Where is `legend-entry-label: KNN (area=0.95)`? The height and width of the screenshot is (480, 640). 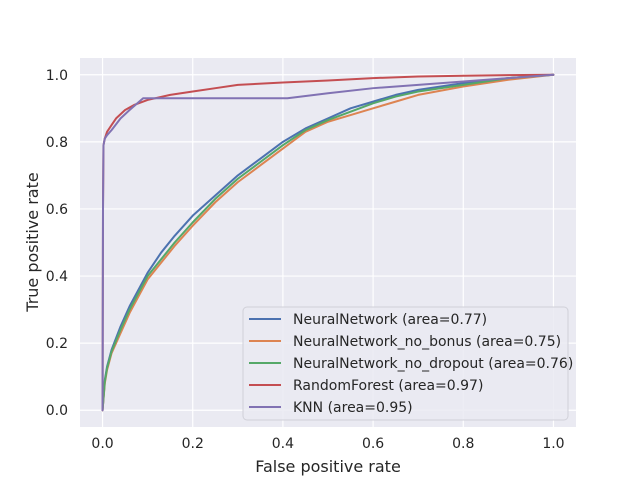
legend-entry-label: KNN (area=0.95) is located at coordinates (353, 408).